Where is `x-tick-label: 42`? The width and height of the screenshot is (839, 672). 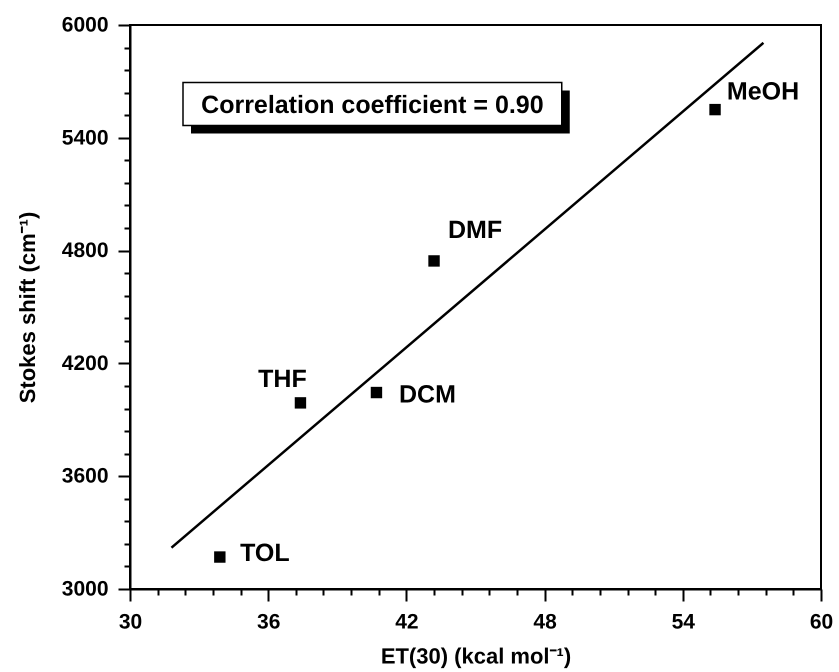
x-tick-label: 42 is located at coordinates (407, 622).